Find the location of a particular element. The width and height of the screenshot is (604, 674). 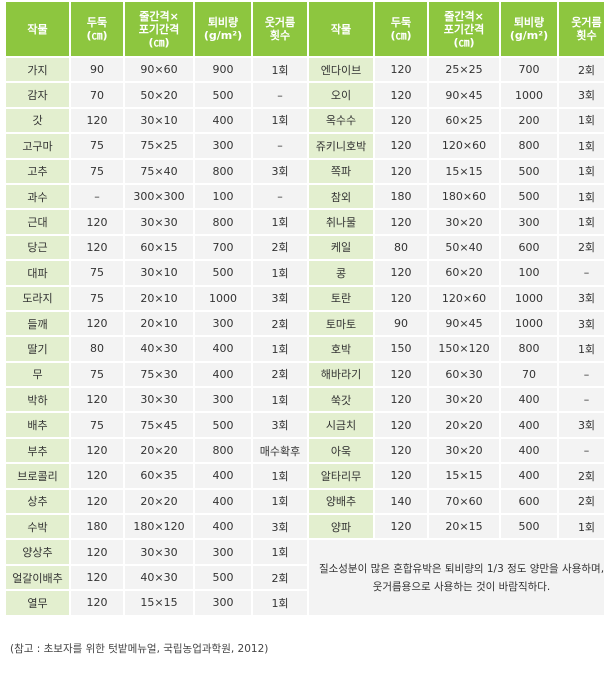

header-compost-right: 퇴비량 (g/m²) is located at coordinates (529, 29).